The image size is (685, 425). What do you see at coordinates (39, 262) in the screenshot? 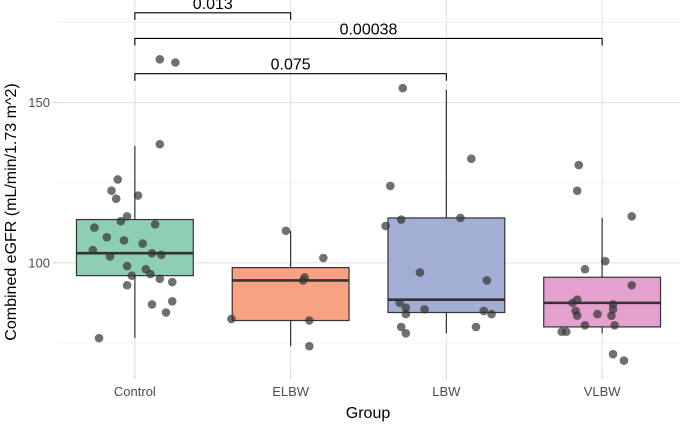
I see `y-tick-label: 100` at bounding box center [39, 262].